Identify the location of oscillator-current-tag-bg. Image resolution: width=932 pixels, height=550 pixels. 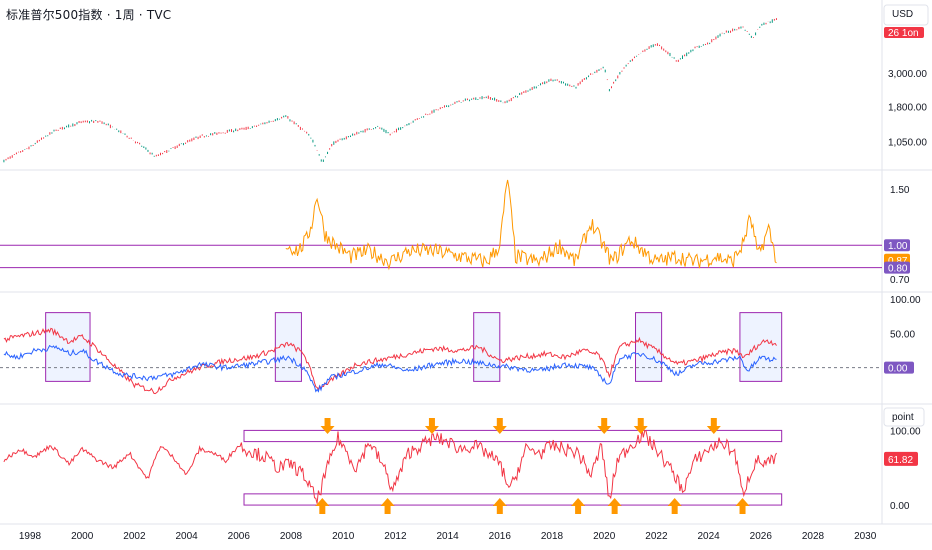
(901, 458).